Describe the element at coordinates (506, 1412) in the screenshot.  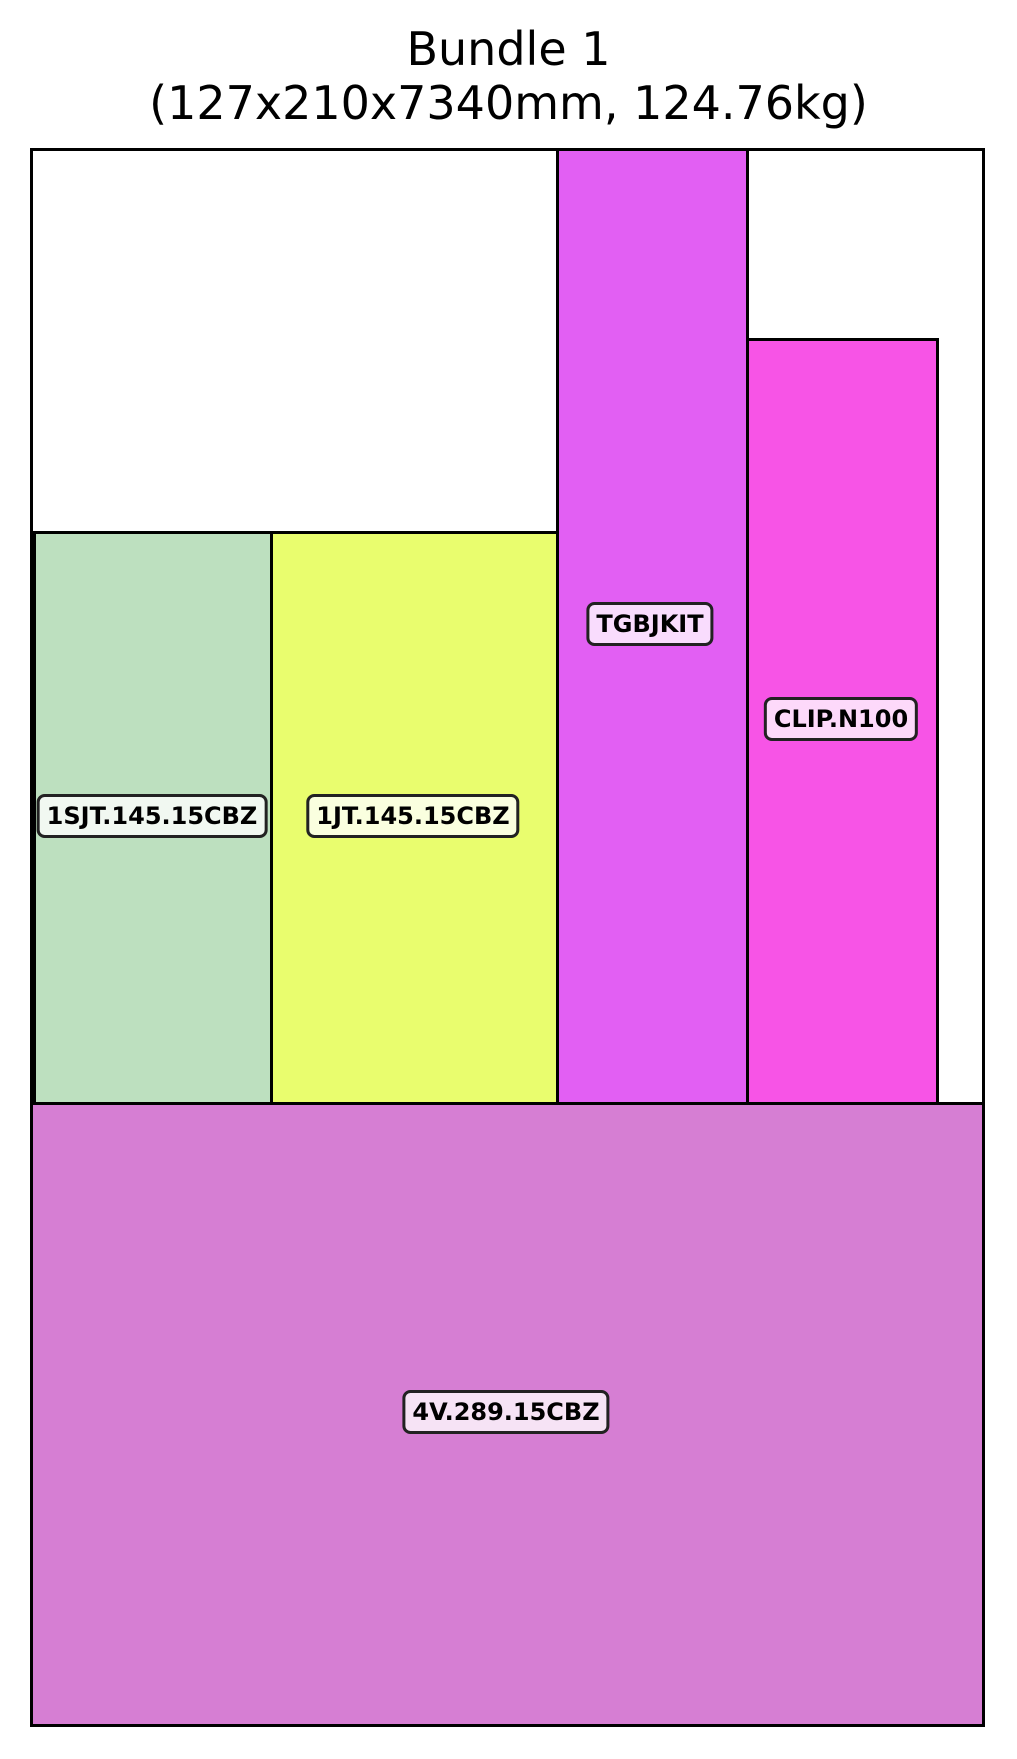
I see `item-label-4v-289-15cbz: 4V.289.15CBZ` at that location.